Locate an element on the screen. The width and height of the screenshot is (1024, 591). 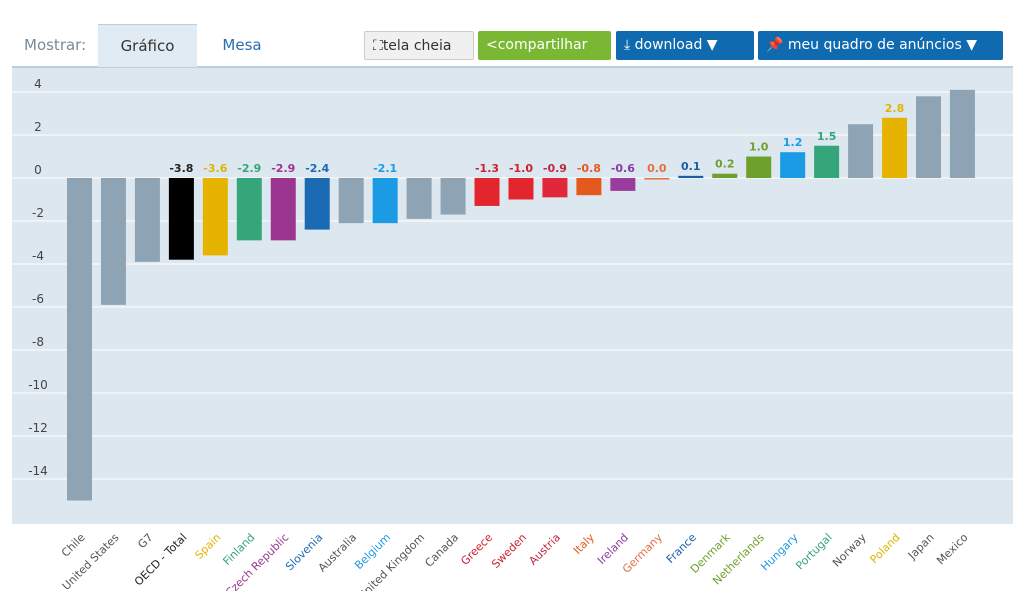
bar-hungary is located at coordinates (793, 165).